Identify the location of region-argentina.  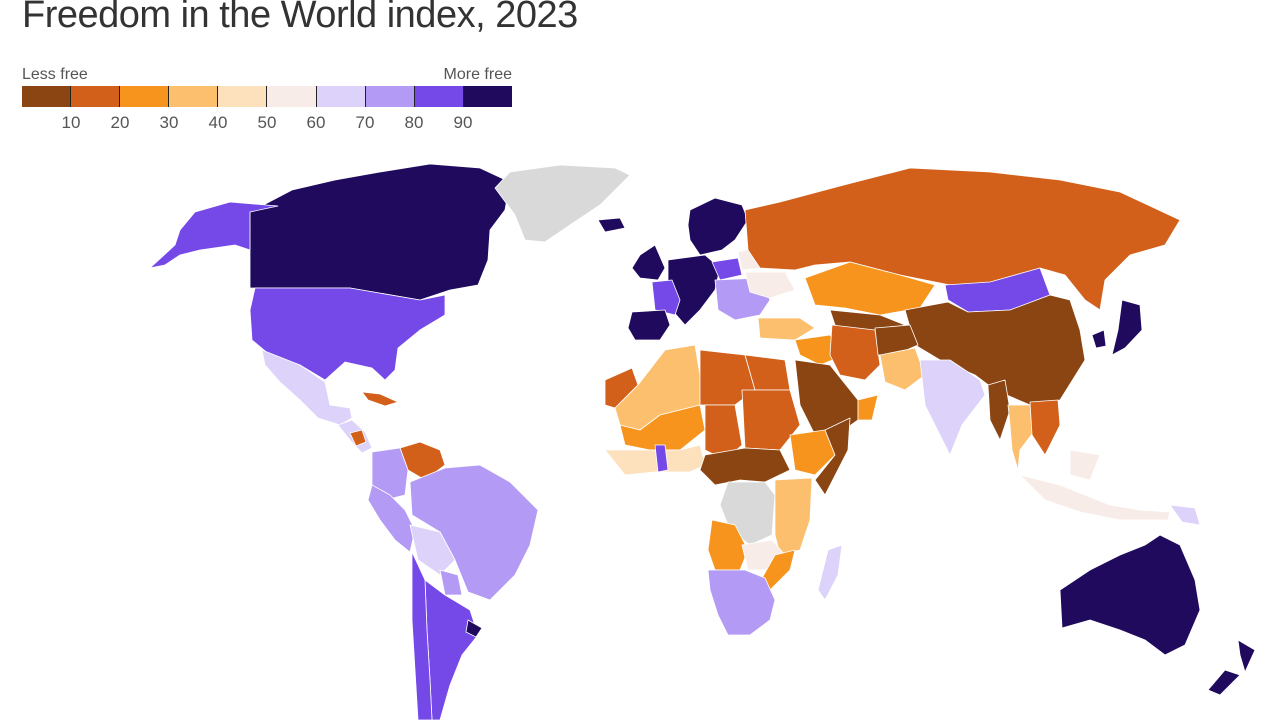
(451, 649).